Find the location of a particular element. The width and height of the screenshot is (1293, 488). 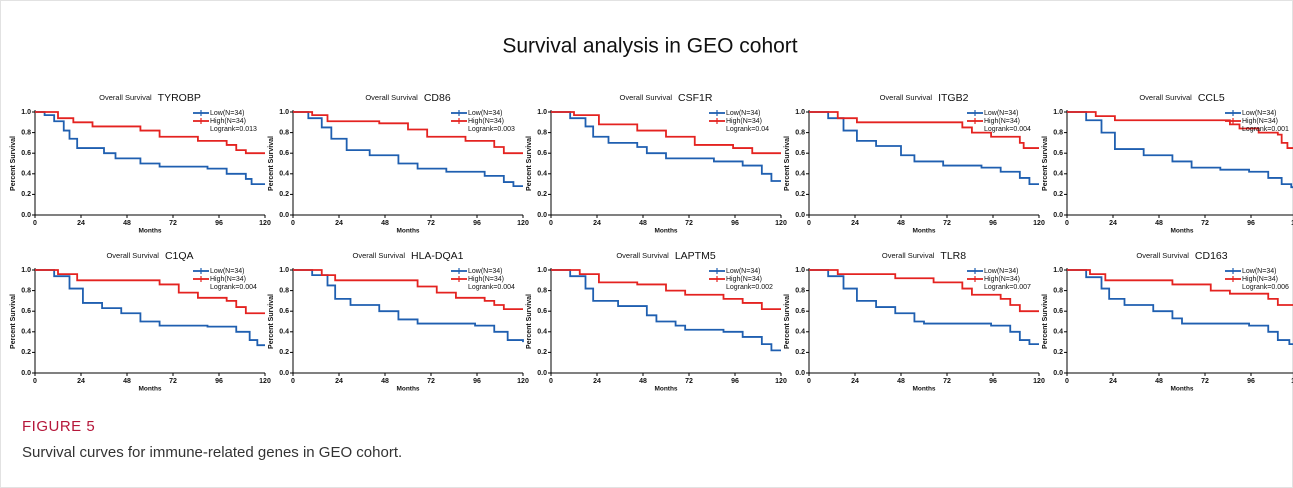

chart-title-gene: CCL5 is located at coordinates (1211, 98).